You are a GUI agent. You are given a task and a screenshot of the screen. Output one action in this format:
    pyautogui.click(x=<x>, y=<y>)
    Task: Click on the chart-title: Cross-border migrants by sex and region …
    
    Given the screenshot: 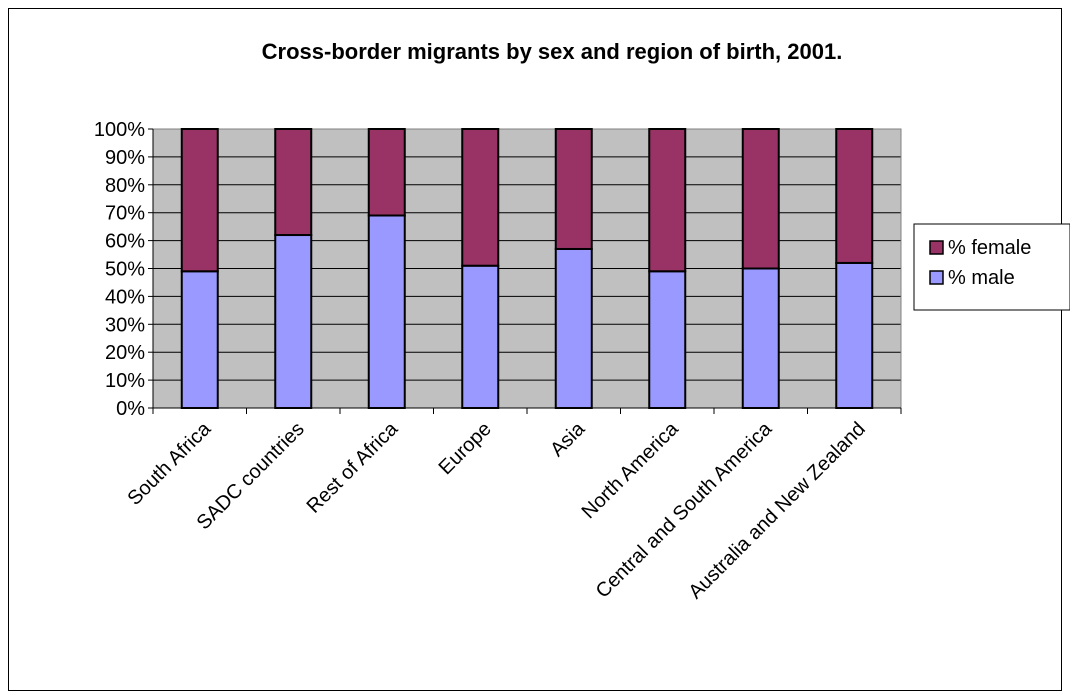 What is the action you would take?
    pyautogui.click(x=552, y=51)
    